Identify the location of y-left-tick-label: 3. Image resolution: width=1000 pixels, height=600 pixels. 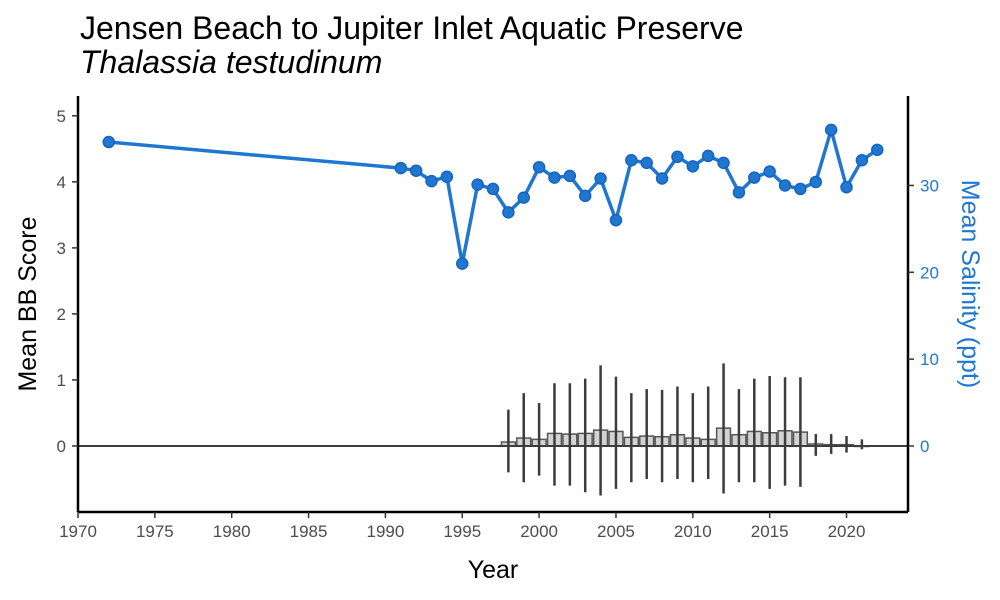
(61, 248).